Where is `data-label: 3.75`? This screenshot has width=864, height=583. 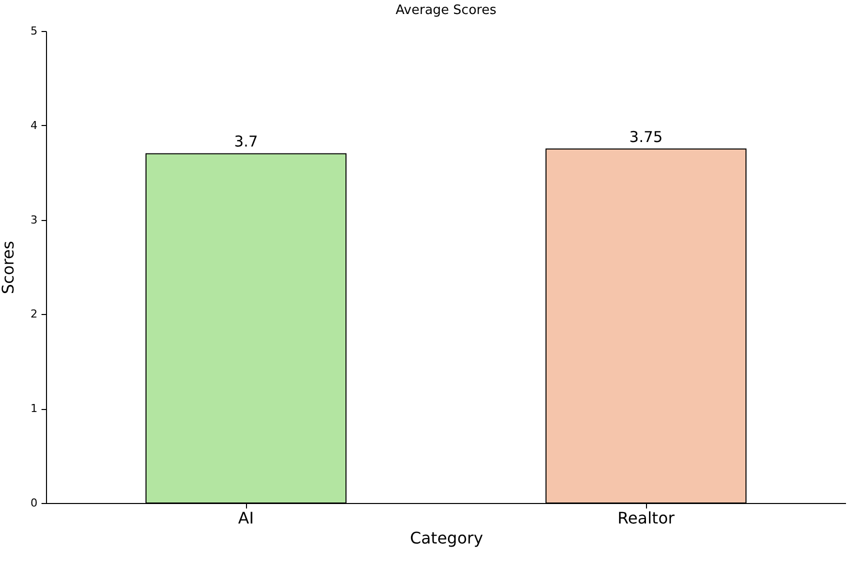
data-label: 3.75 is located at coordinates (646, 137).